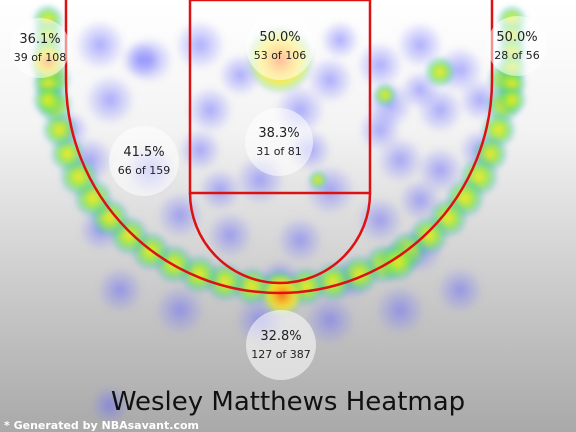 This screenshot has height=432, width=576. Describe the element at coordinates (143, 152) in the screenshot. I see `zone-percentage: 41.5%` at that location.